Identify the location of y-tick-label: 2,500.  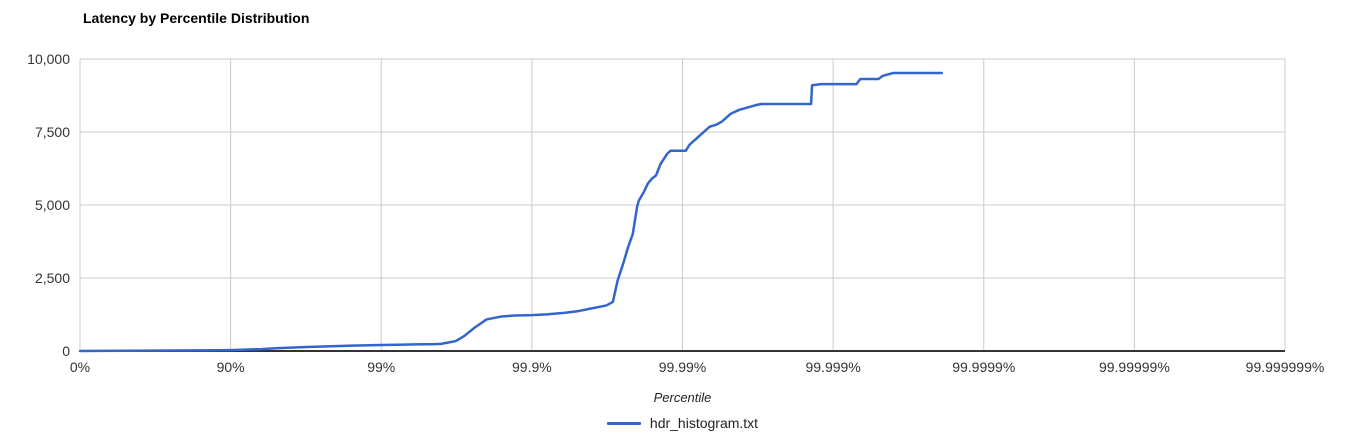
(52, 278).